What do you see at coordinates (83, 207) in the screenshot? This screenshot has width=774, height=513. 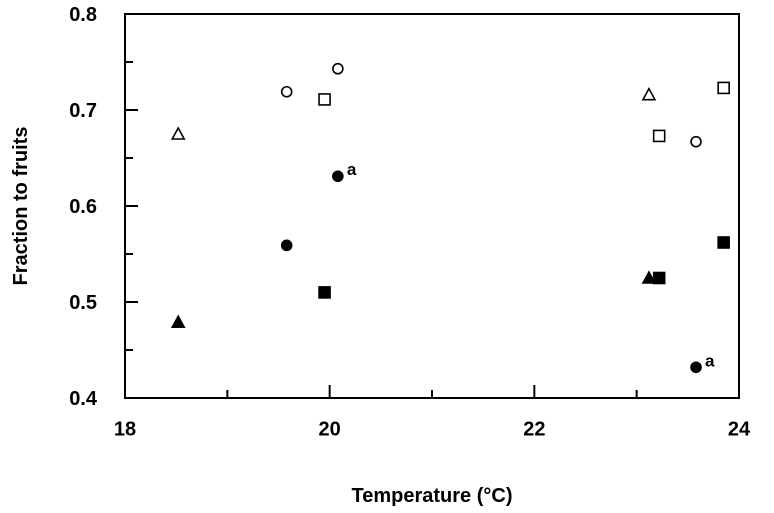 I see `y-tick-label: 0.6` at bounding box center [83, 207].